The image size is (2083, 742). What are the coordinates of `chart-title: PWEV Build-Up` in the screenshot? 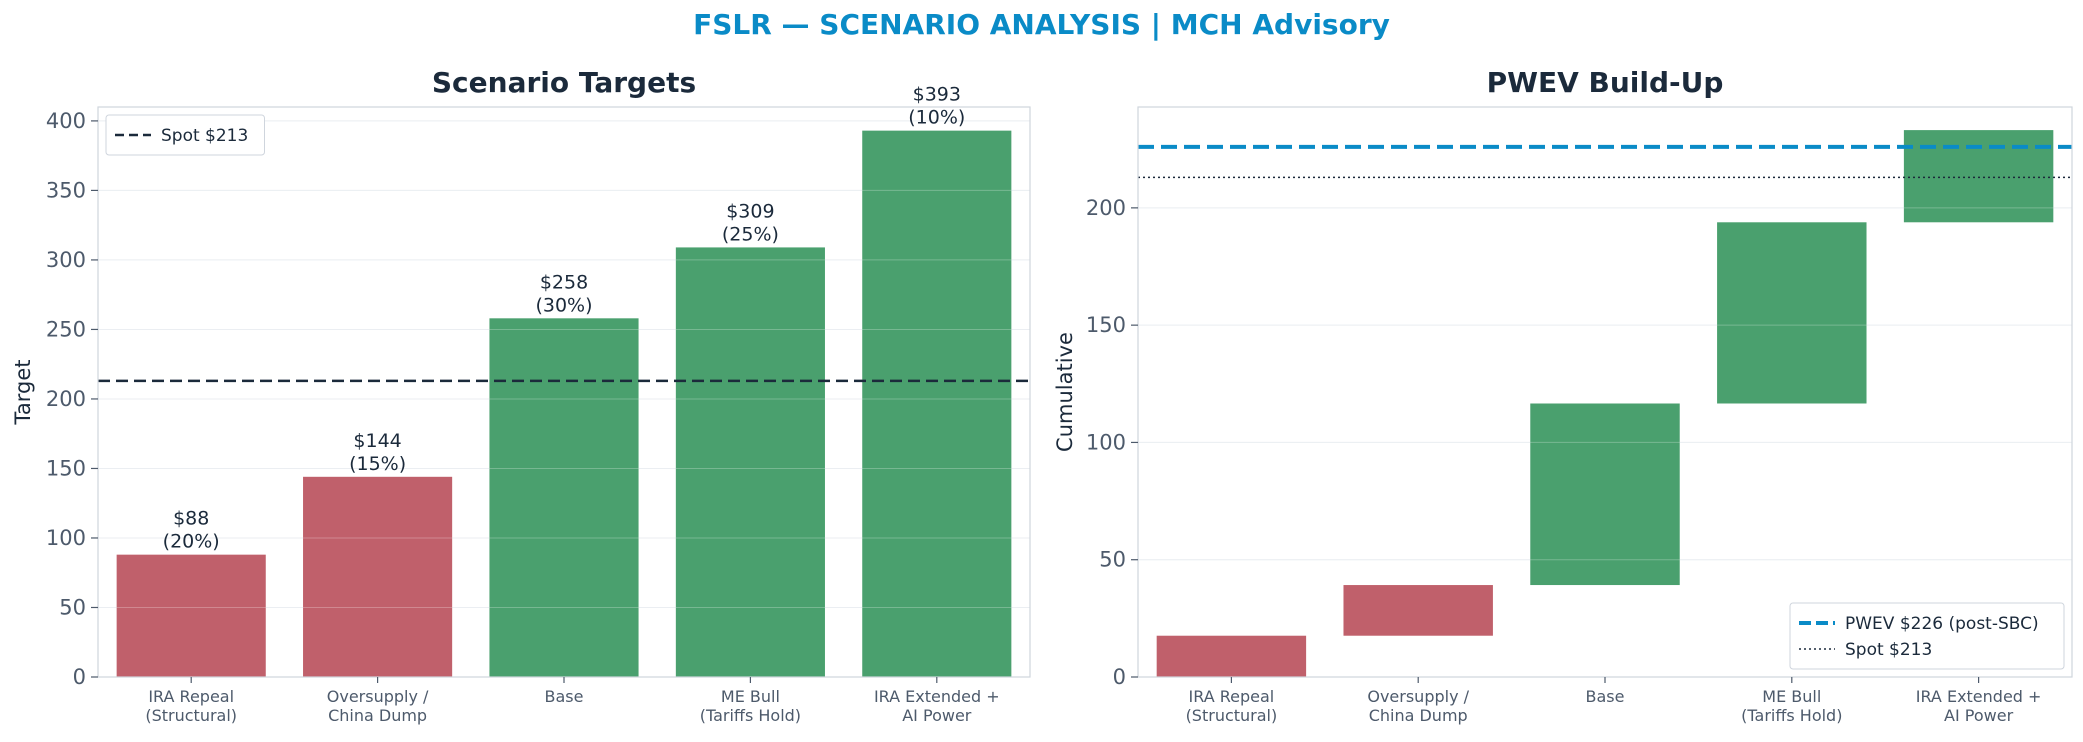 It's located at (1605, 82).